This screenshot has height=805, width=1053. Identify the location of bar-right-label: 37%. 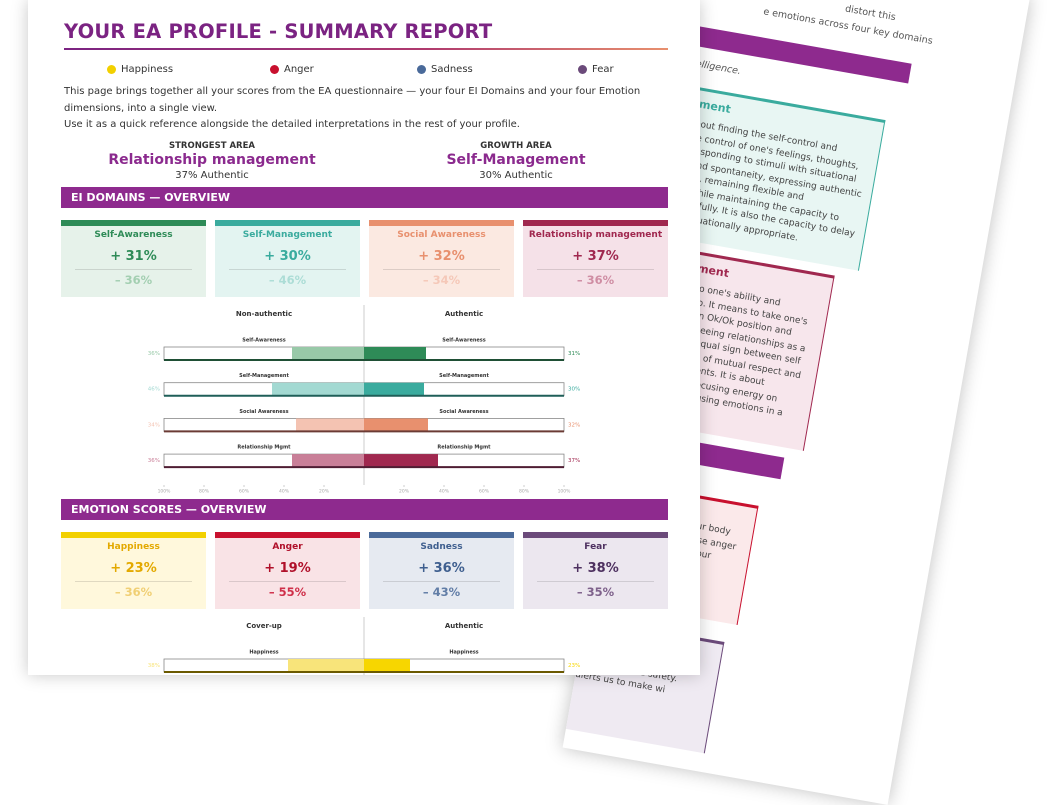
(574, 461).